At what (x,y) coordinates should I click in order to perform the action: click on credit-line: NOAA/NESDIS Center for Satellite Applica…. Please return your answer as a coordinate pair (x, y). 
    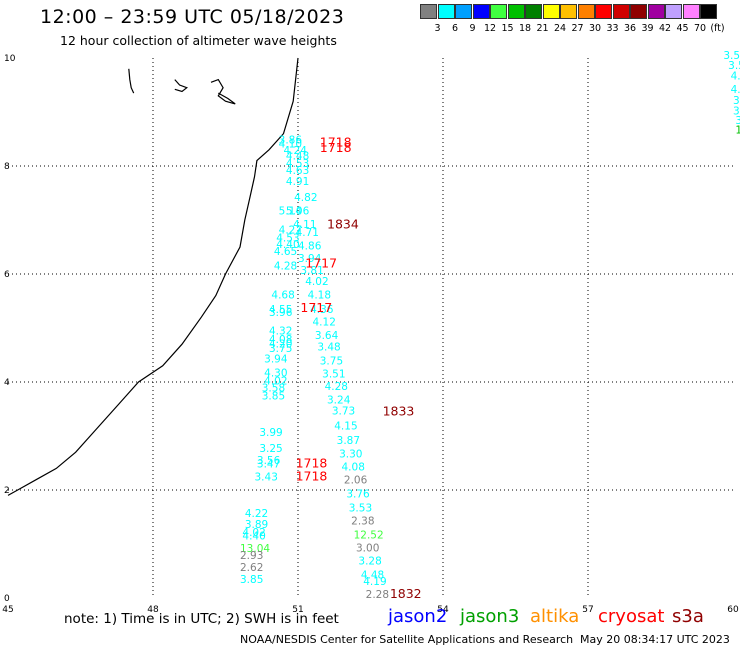
    Looking at the image, I should click on (407, 639).